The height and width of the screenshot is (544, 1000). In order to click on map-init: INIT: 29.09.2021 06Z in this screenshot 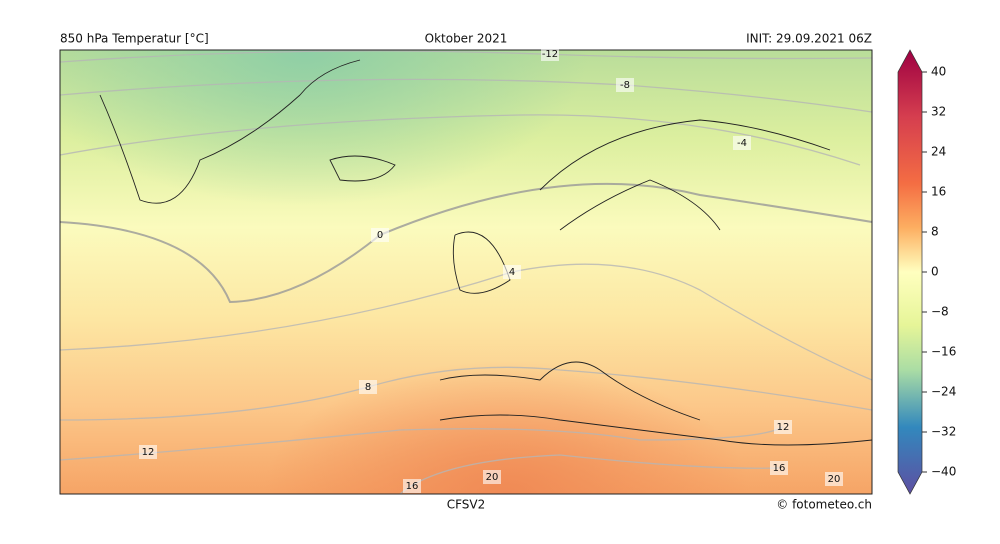, I will do `click(809, 39)`.